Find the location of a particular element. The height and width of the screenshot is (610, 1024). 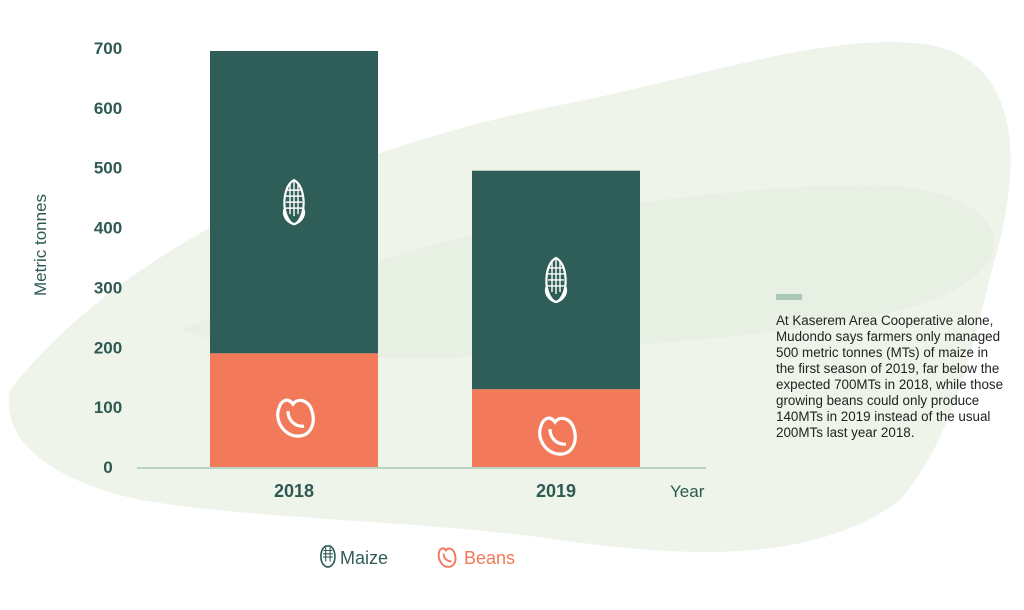

x-axis-ticks: 2018 2019 is located at coordinates (425, 491).